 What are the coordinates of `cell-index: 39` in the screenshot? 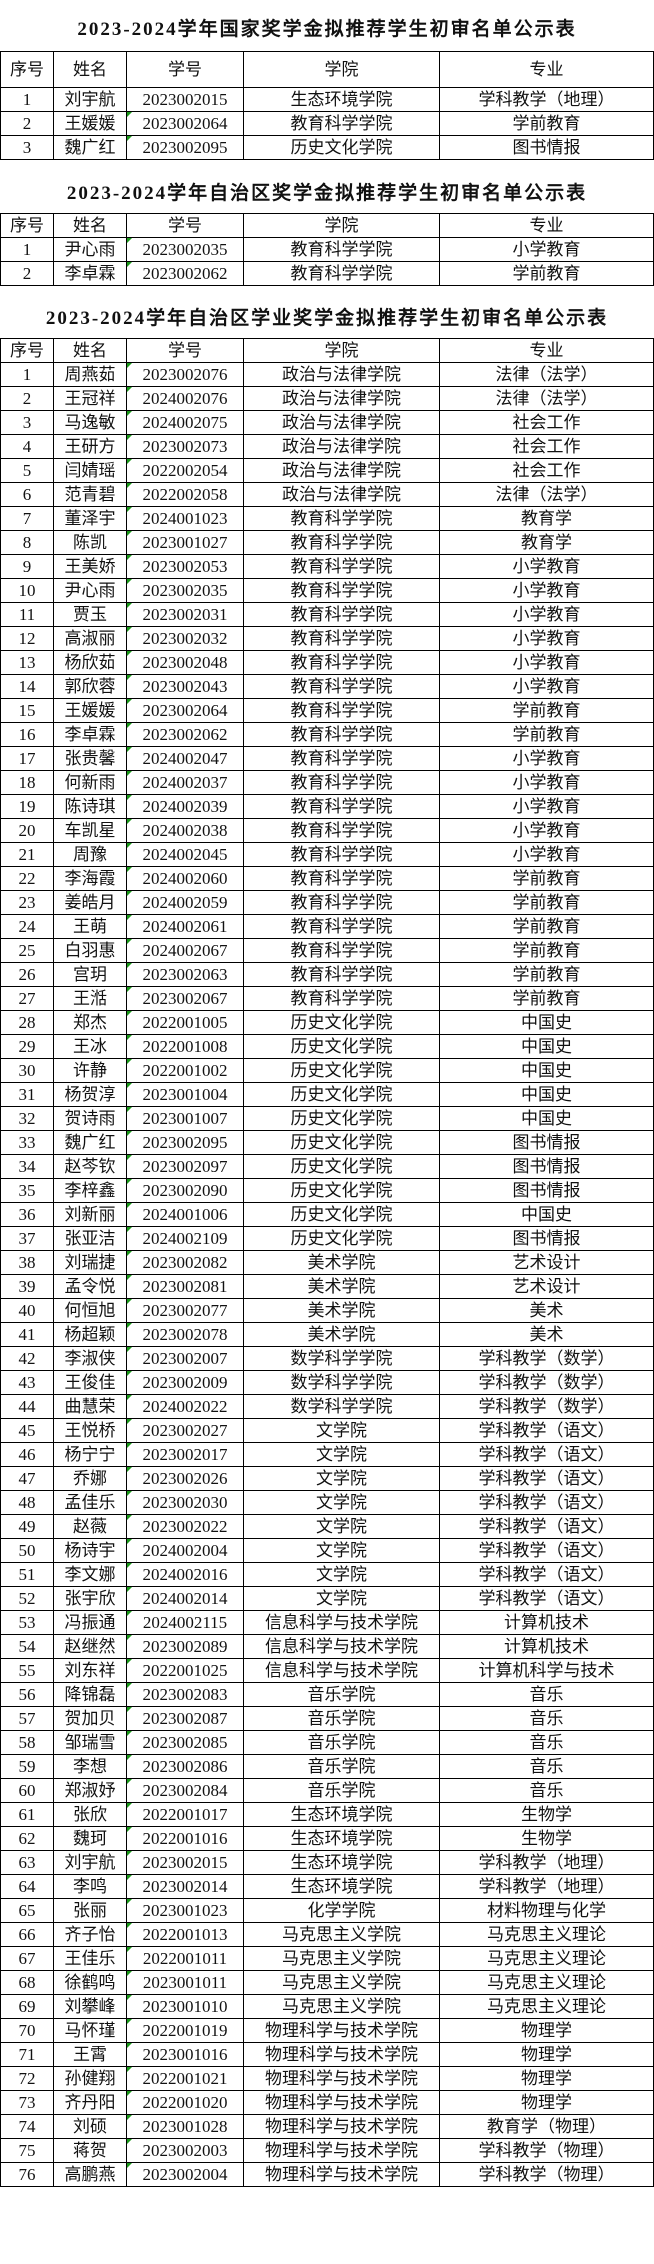 It's located at (27, 1286).